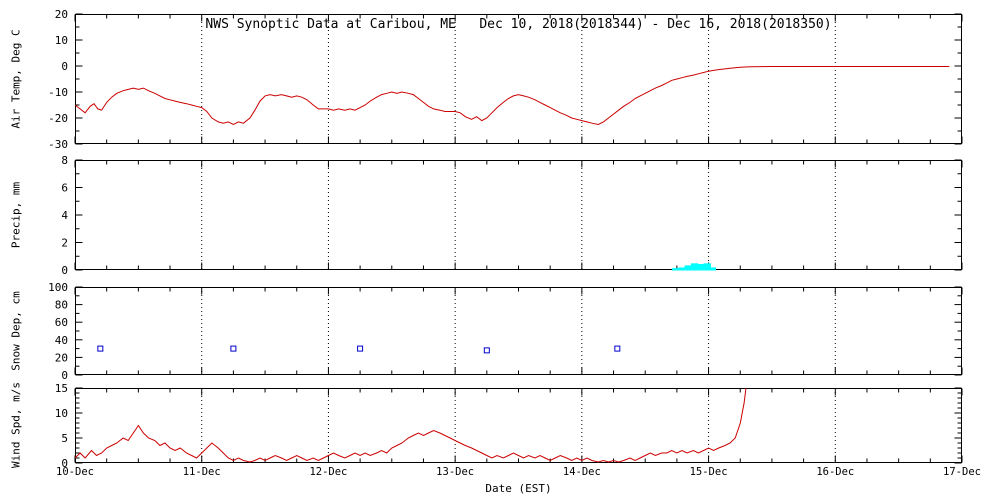 The height and width of the screenshot is (500, 1000). Describe the element at coordinates (359, 349) in the screenshot. I see `snow-depth-markers` at that location.